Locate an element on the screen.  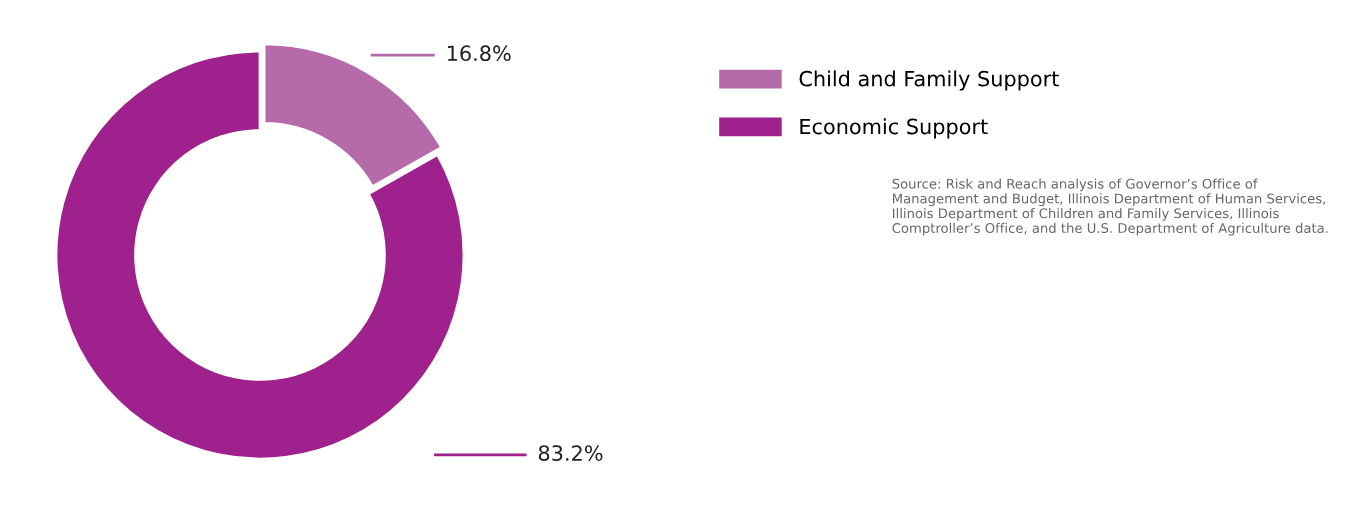
legend-label: Child and Family Support is located at coordinates (929, 80).